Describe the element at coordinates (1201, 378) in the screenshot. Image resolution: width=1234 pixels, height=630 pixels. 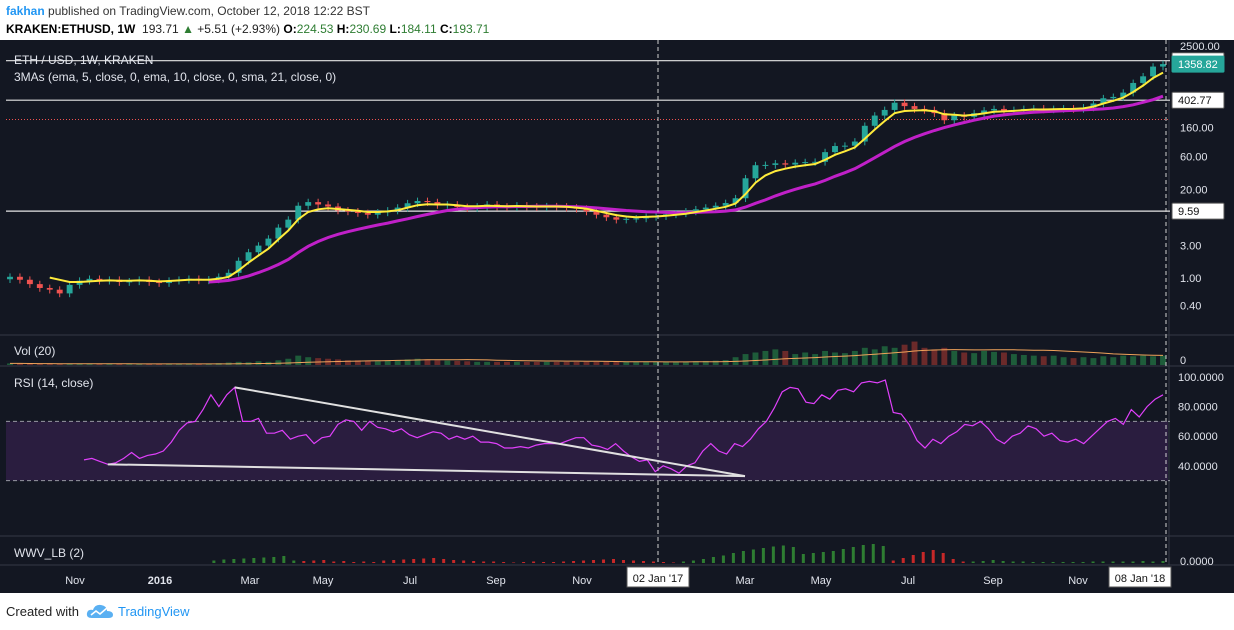
I see `rsi-tick-label: 100.0000` at that location.